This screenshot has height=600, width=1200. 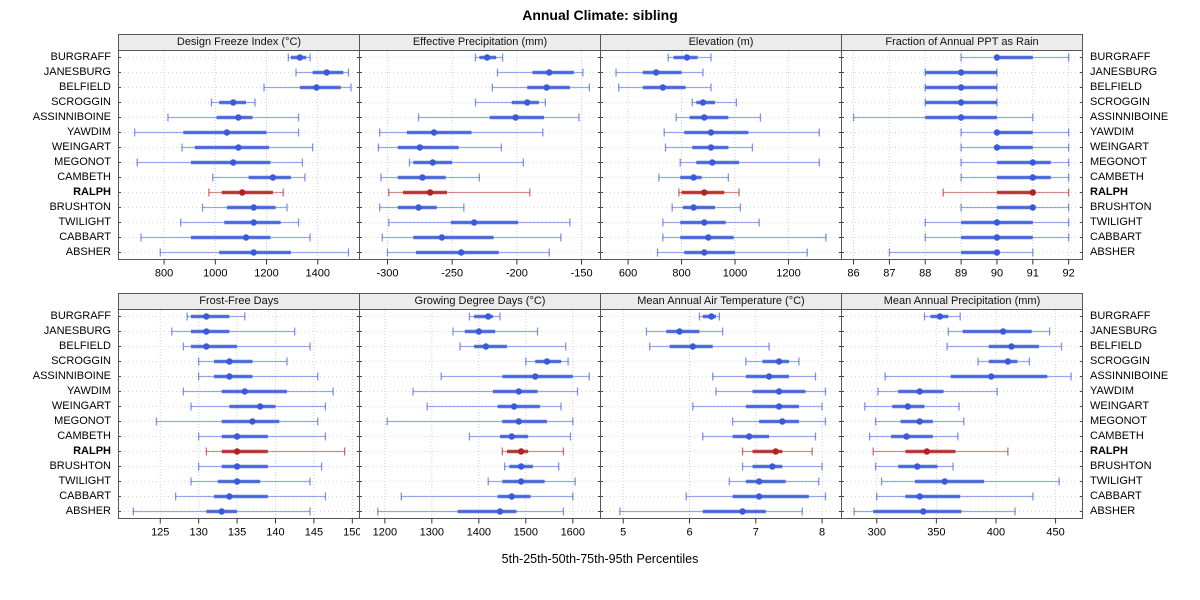 What do you see at coordinates (1033, 274) in the screenshot?
I see `axis-tick-label: 91` at bounding box center [1033, 274].